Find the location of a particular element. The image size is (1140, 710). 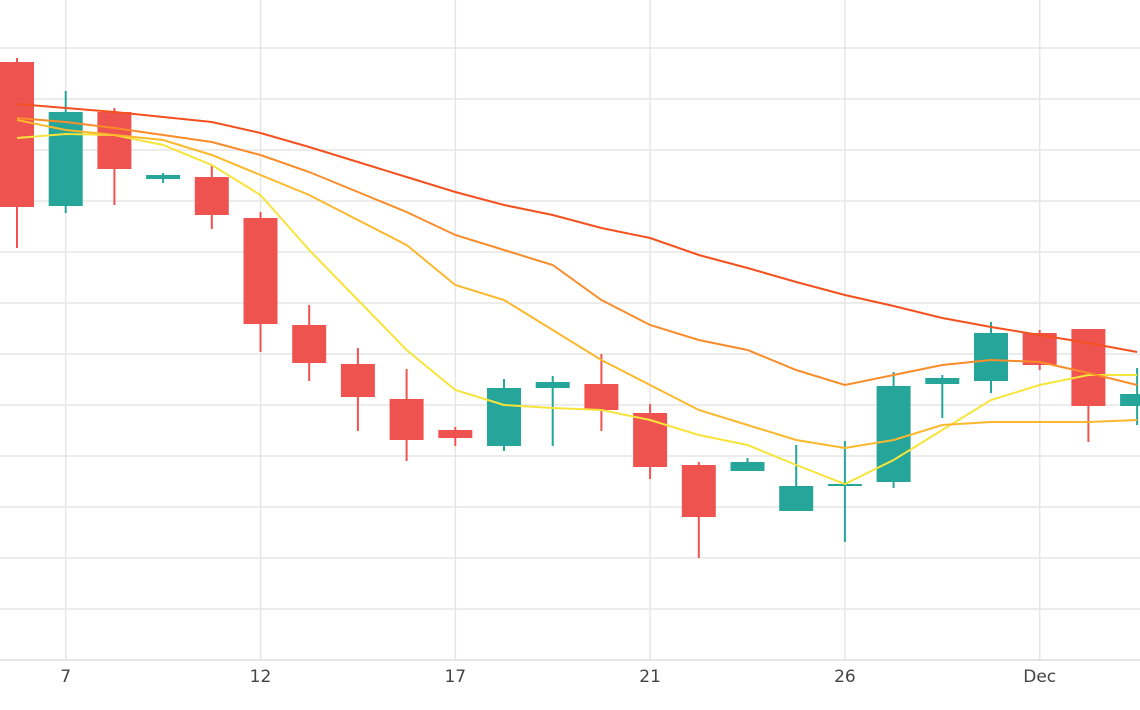

x-tick-label: 7 is located at coordinates (65, 677).